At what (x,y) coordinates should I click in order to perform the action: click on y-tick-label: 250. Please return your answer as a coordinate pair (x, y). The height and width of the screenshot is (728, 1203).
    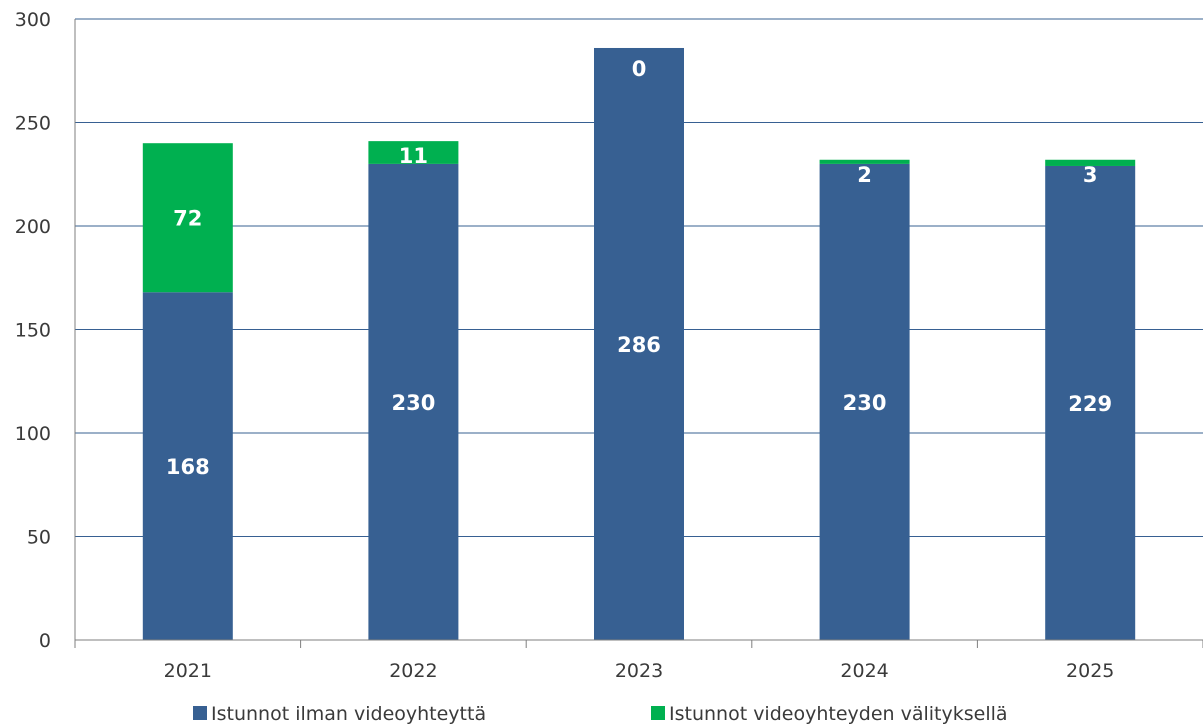
    Looking at the image, I should click on (33, 124).